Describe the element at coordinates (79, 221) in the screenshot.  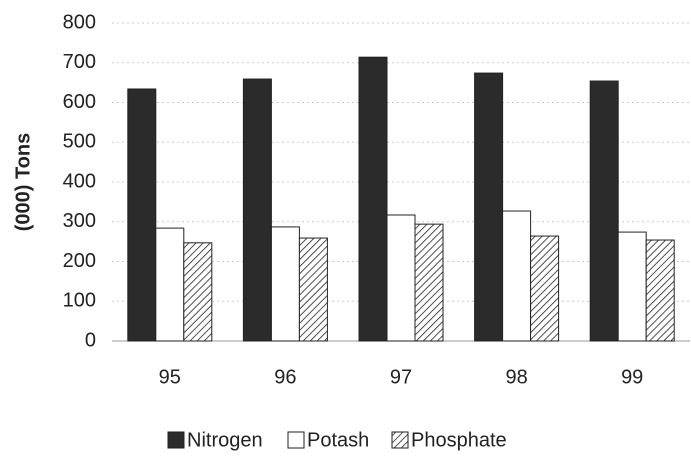
I see `y-tick-label: 300` at that location.